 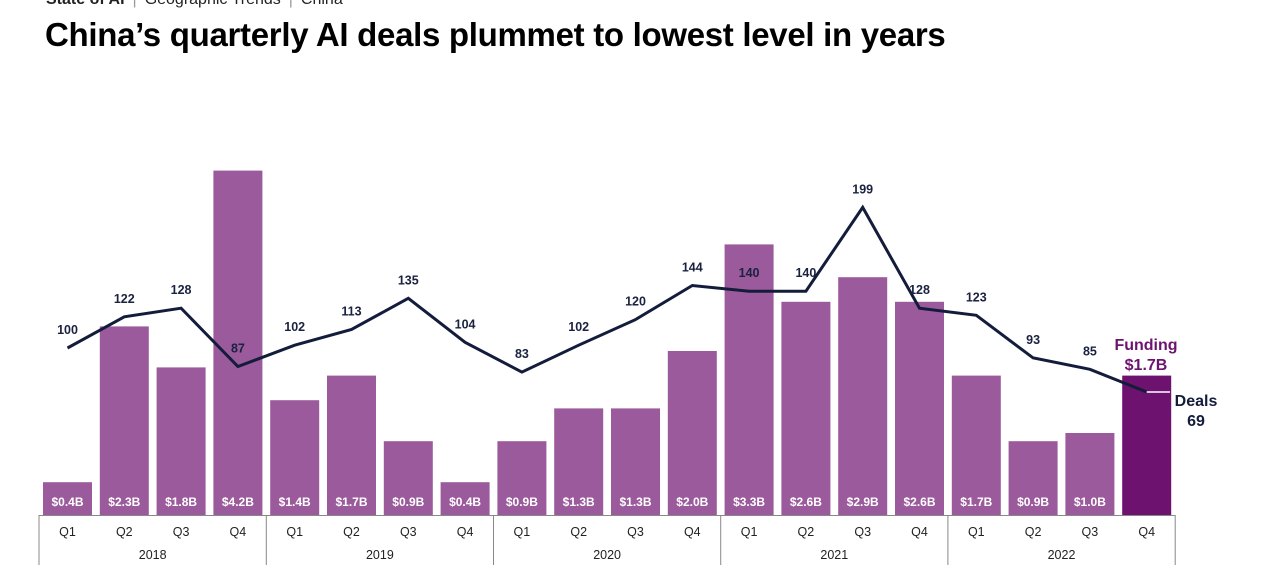 I want to click on funding-bar-label: $2.3B, so click(x=124, y=502).